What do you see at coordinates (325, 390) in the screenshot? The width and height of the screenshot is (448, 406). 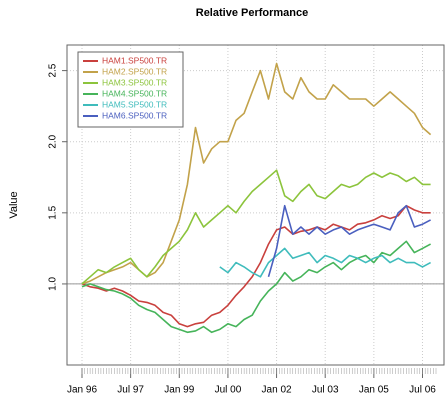 I see `x-tick-label: Jul 03` at bounding box center [325, 390].